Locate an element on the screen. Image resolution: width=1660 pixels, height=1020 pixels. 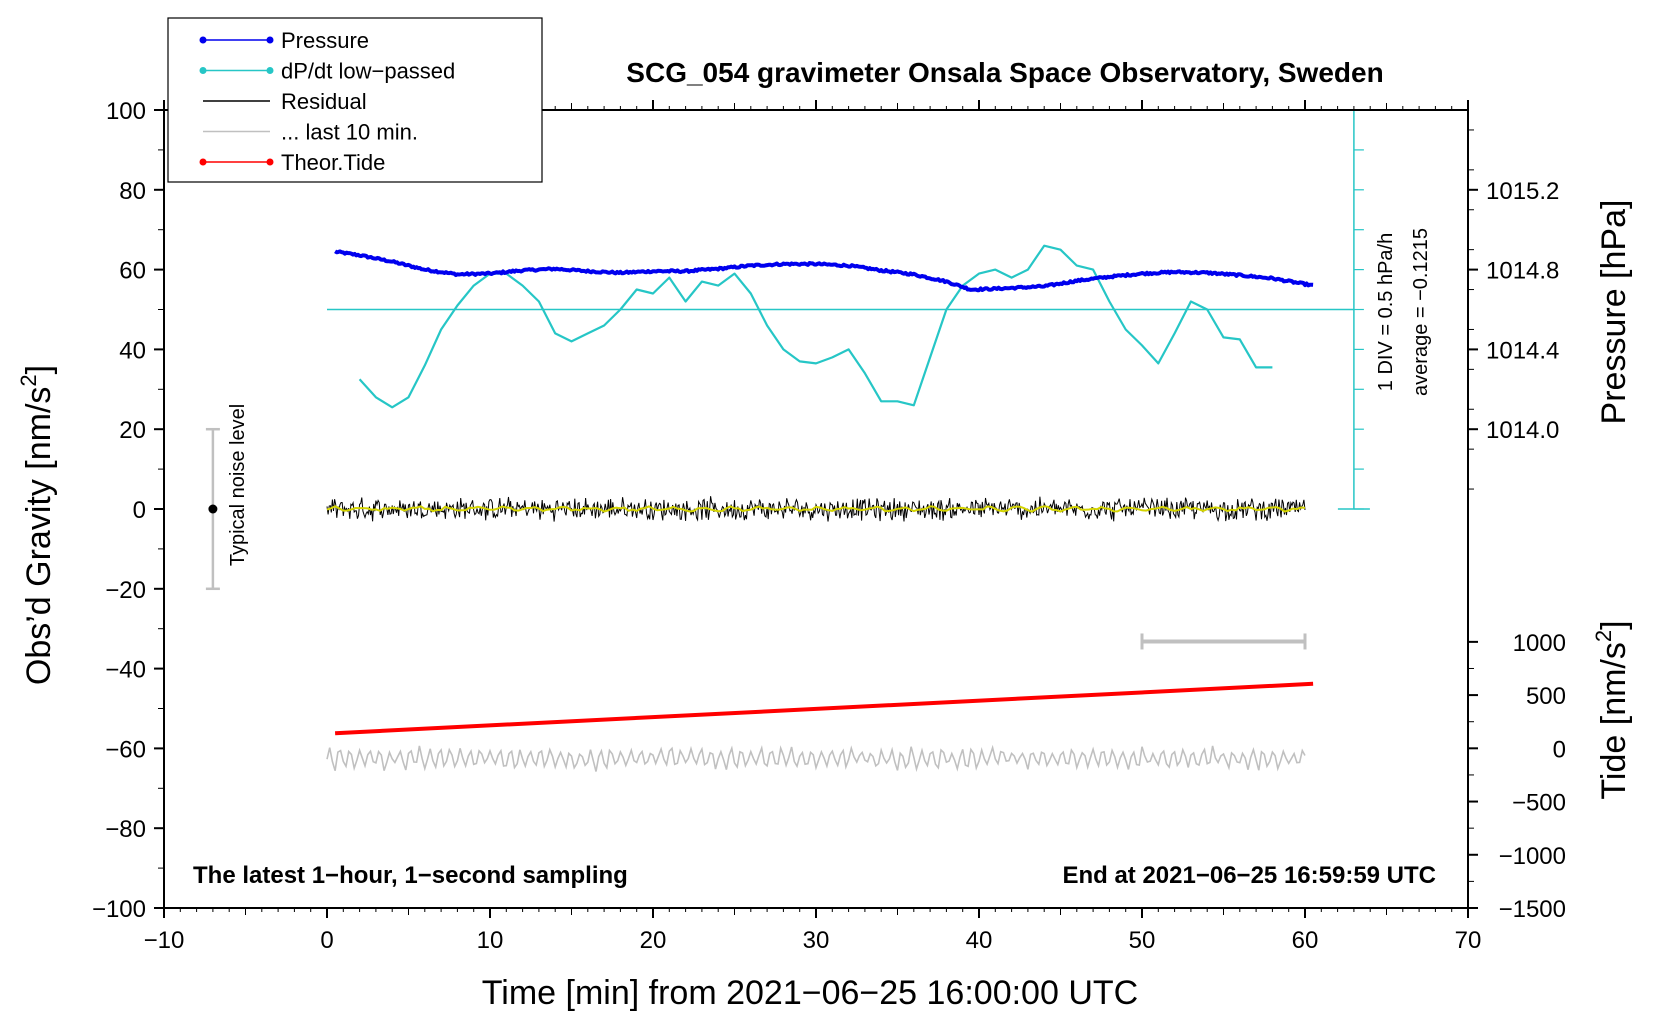
dpdt-scale-label: 1 DIV = 0.5 hPa/h is located at coordinates (1386, 312).